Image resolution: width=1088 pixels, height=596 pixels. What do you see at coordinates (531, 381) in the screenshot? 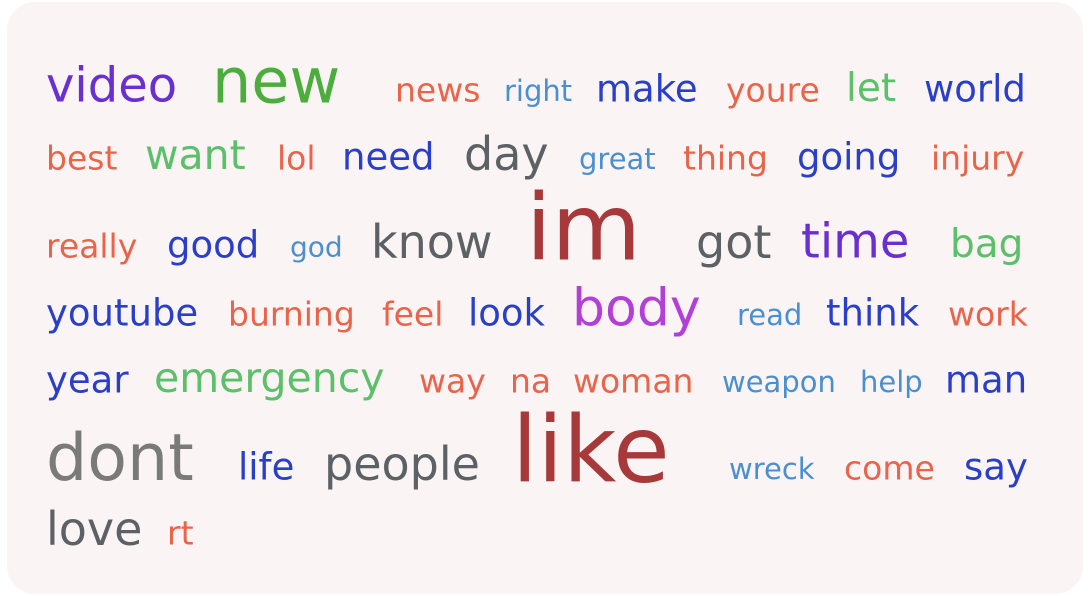
I see `cloud-word-na: na` at bounding box center [531, 381].